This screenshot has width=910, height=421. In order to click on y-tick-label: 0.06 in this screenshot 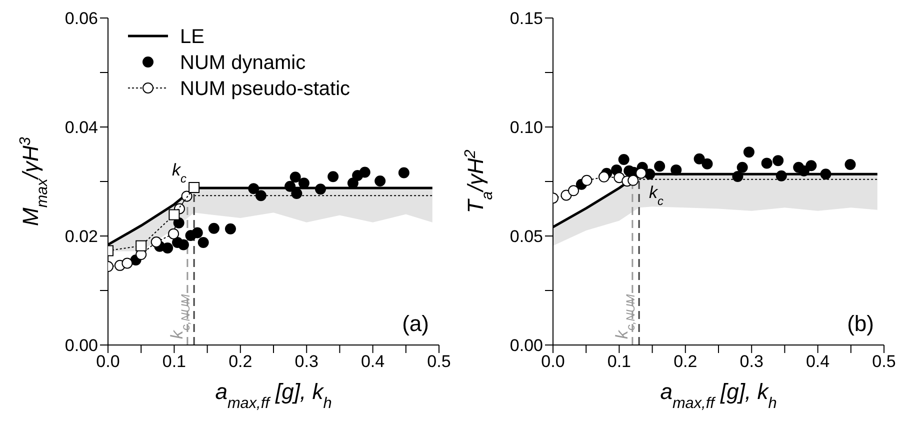, I will do `click(81, 18)`.